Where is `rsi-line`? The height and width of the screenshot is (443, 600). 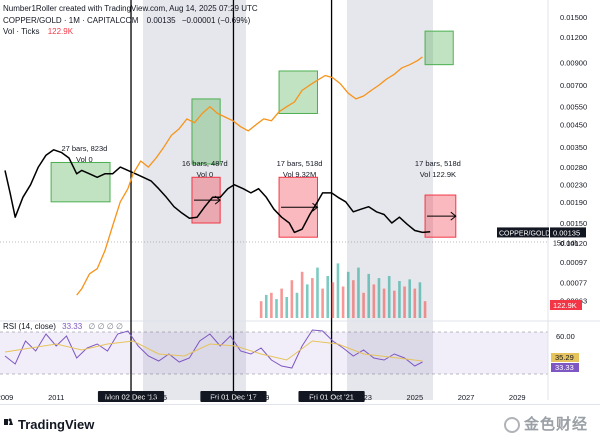
rsi-line is located at coordinates (213, 349).